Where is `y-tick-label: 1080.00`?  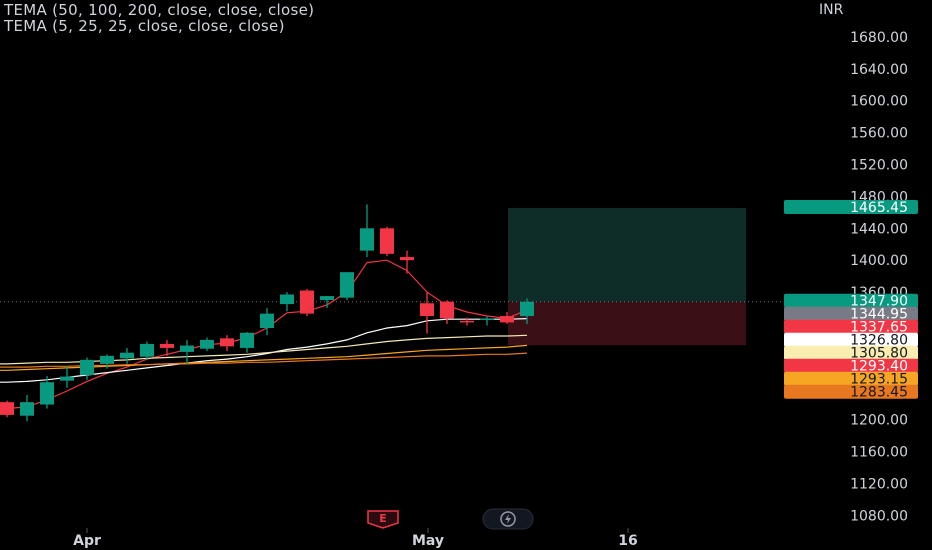 y-tick-label: 1080.00 is located at coordinates (879, 516).